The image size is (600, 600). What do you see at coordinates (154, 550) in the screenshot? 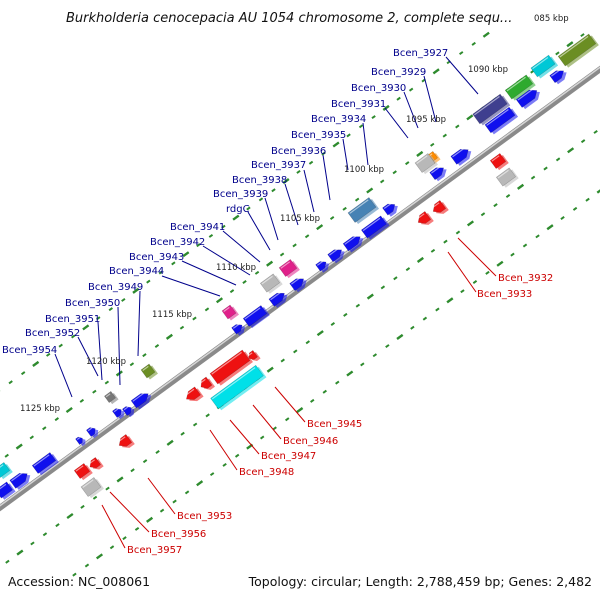
I see `gene-label-bcen-3957: Bcen_3957` at bounding box center [154, 550].